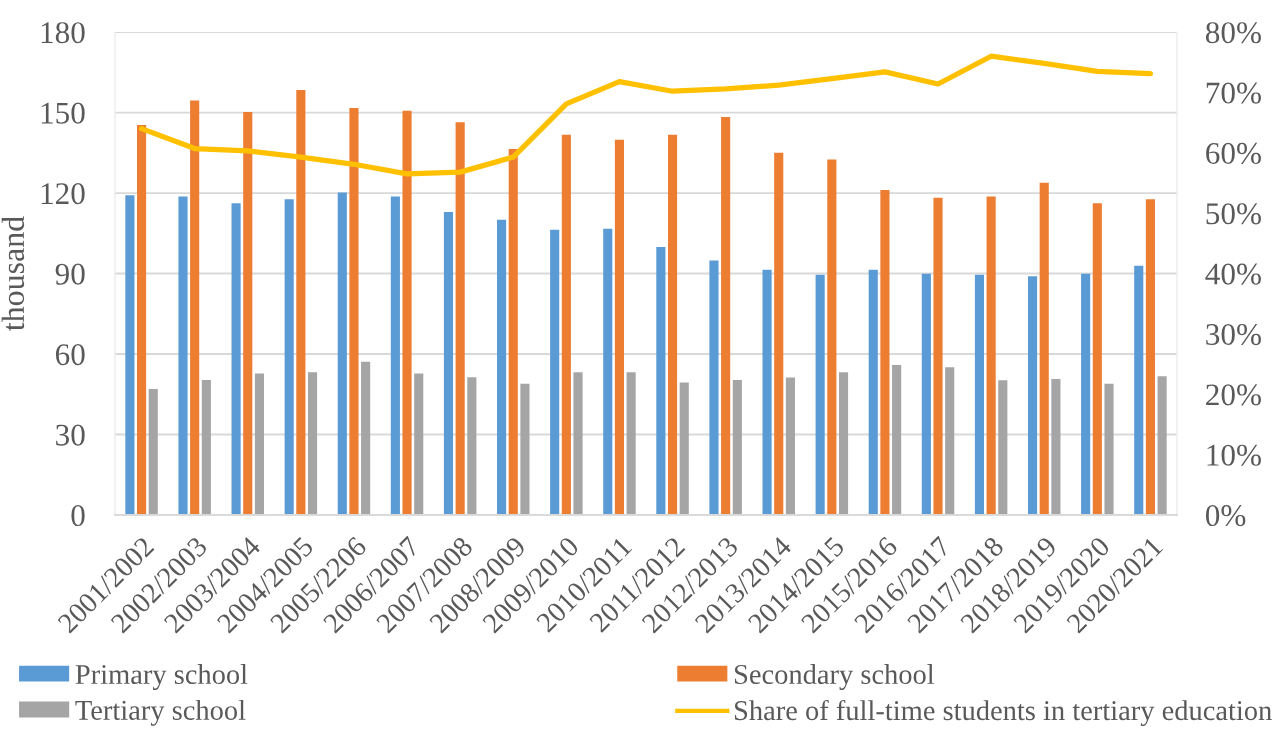 The width and height of the screenshot is (1288, 729). I want to click on y2-tick-label: 50%, so click(1233, 214).